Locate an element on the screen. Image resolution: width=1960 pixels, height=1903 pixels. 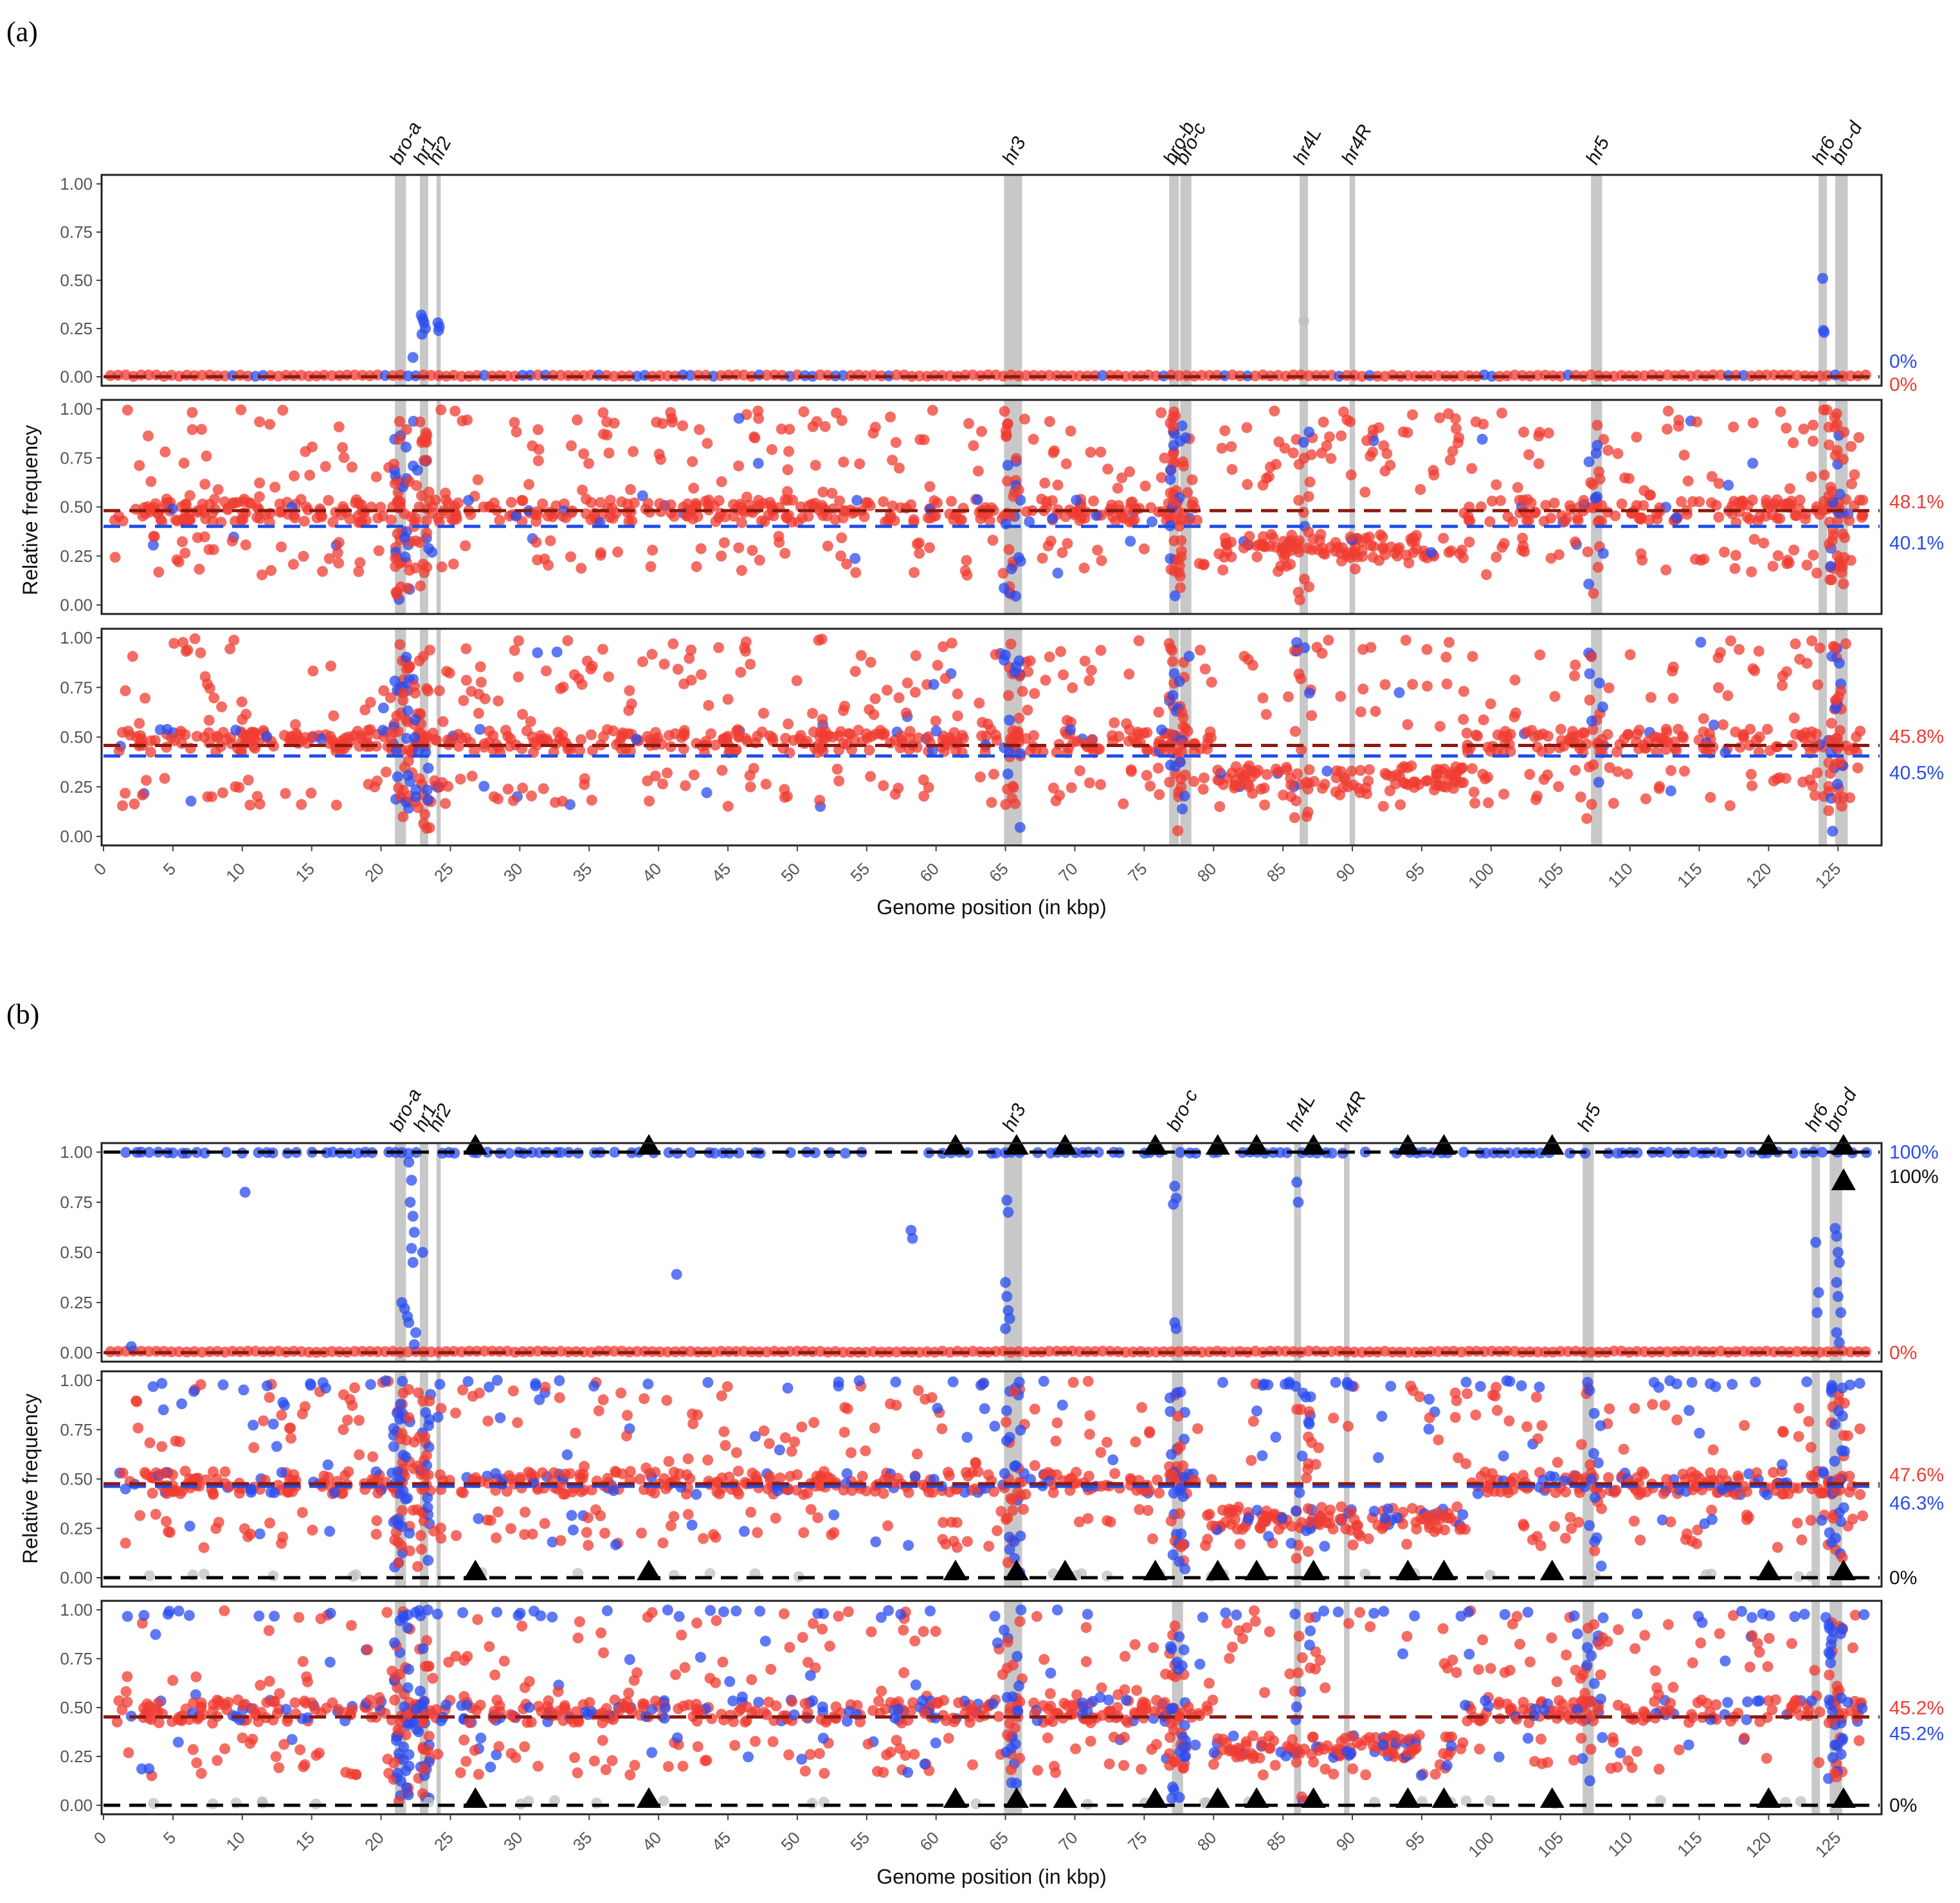
panel-b-1: 0.000.250.500.751.00 100%100%0% is located at coordinates (1000, 1249).